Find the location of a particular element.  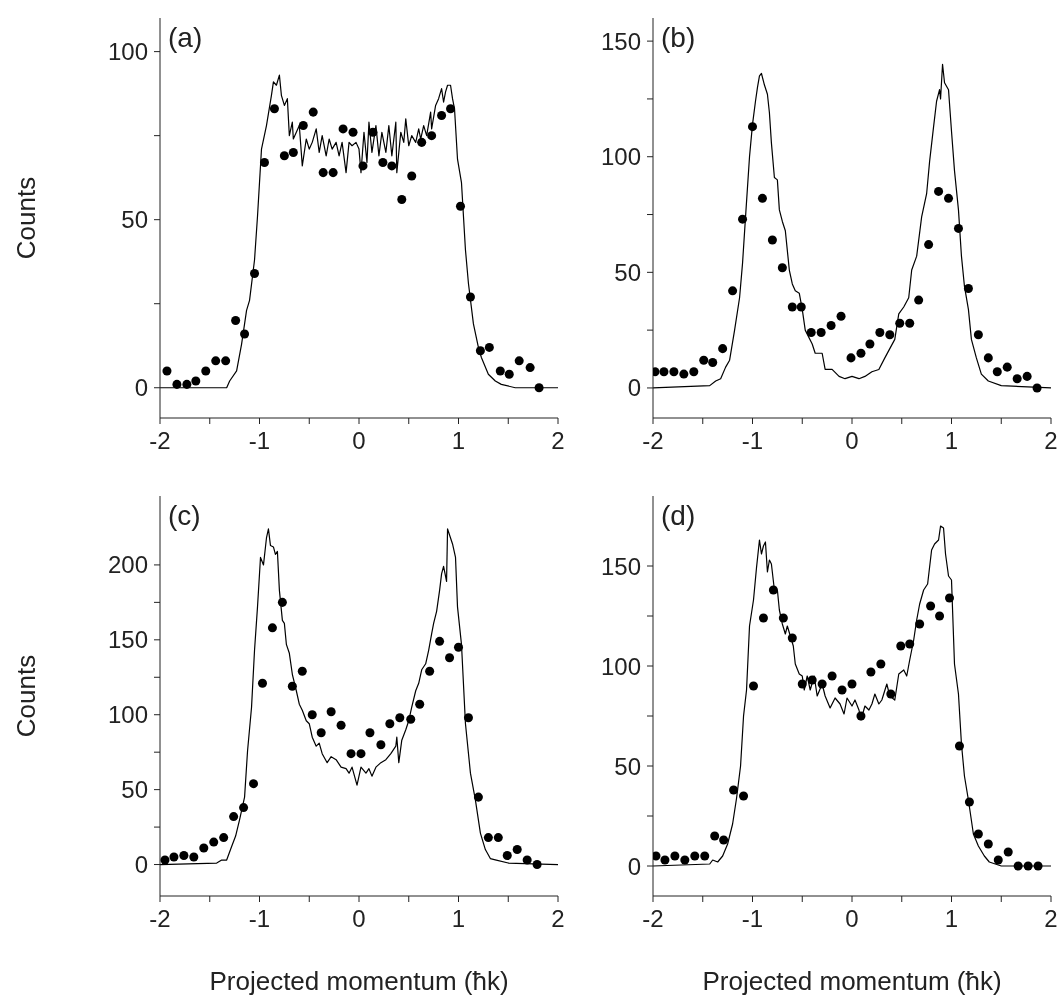

annotation: (d) is located at coordinates (678, 516).